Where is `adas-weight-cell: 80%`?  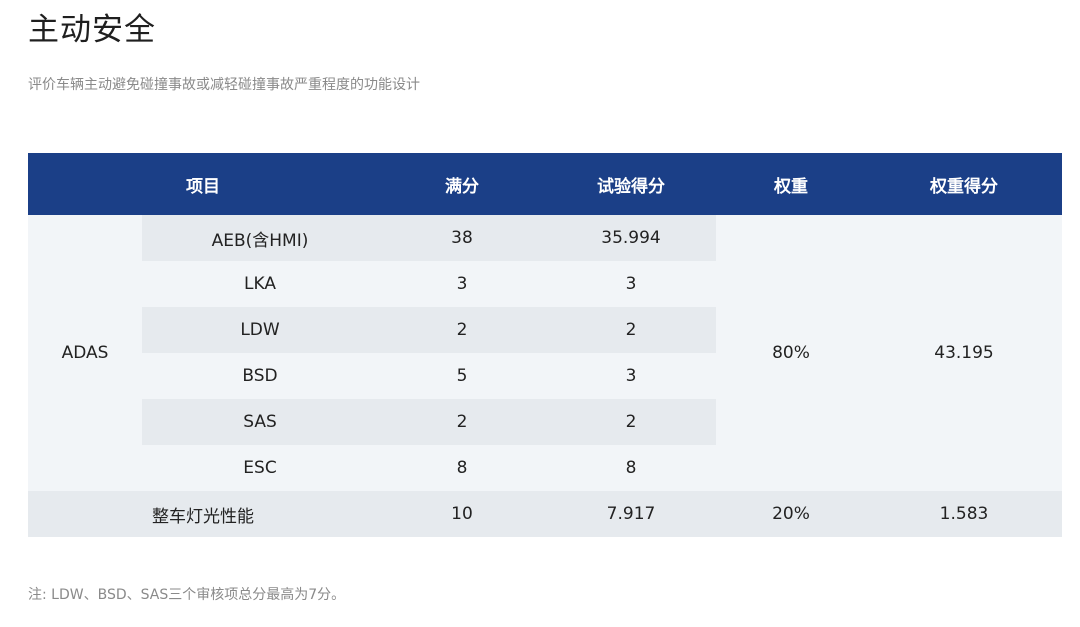
adas-weight-cell: 80% is located at coordinates (791, 353).